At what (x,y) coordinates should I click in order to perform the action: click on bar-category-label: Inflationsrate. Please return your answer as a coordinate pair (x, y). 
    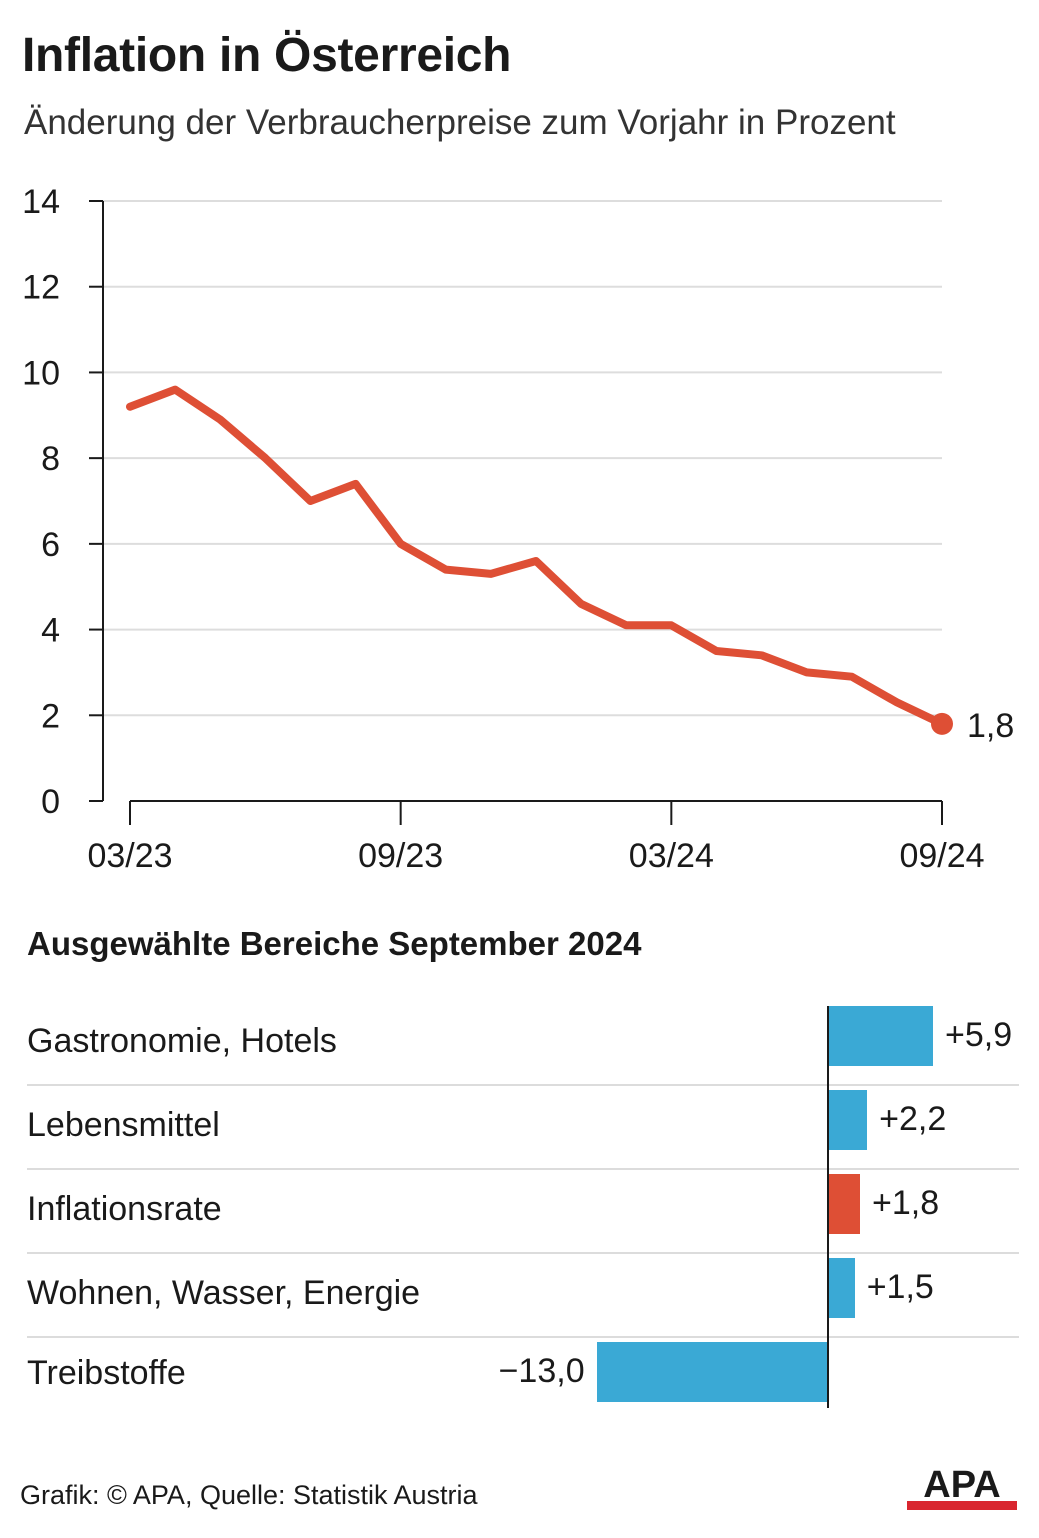
    Looking at the image, I should click on (124, 1209).